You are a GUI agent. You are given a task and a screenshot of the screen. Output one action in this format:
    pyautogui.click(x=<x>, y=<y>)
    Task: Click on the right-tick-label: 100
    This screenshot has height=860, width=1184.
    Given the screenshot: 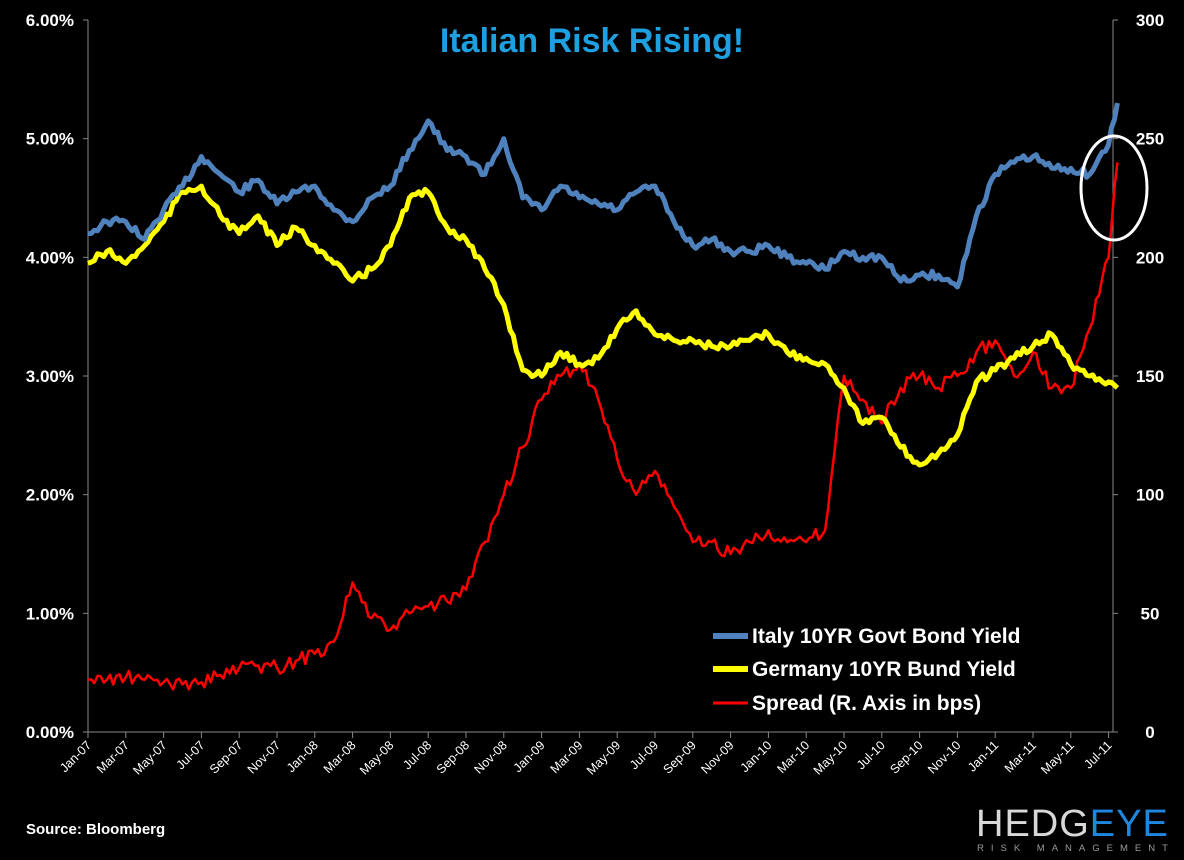 What is the action you would take?
    pyautogui.click(x=1150, y=495)
    